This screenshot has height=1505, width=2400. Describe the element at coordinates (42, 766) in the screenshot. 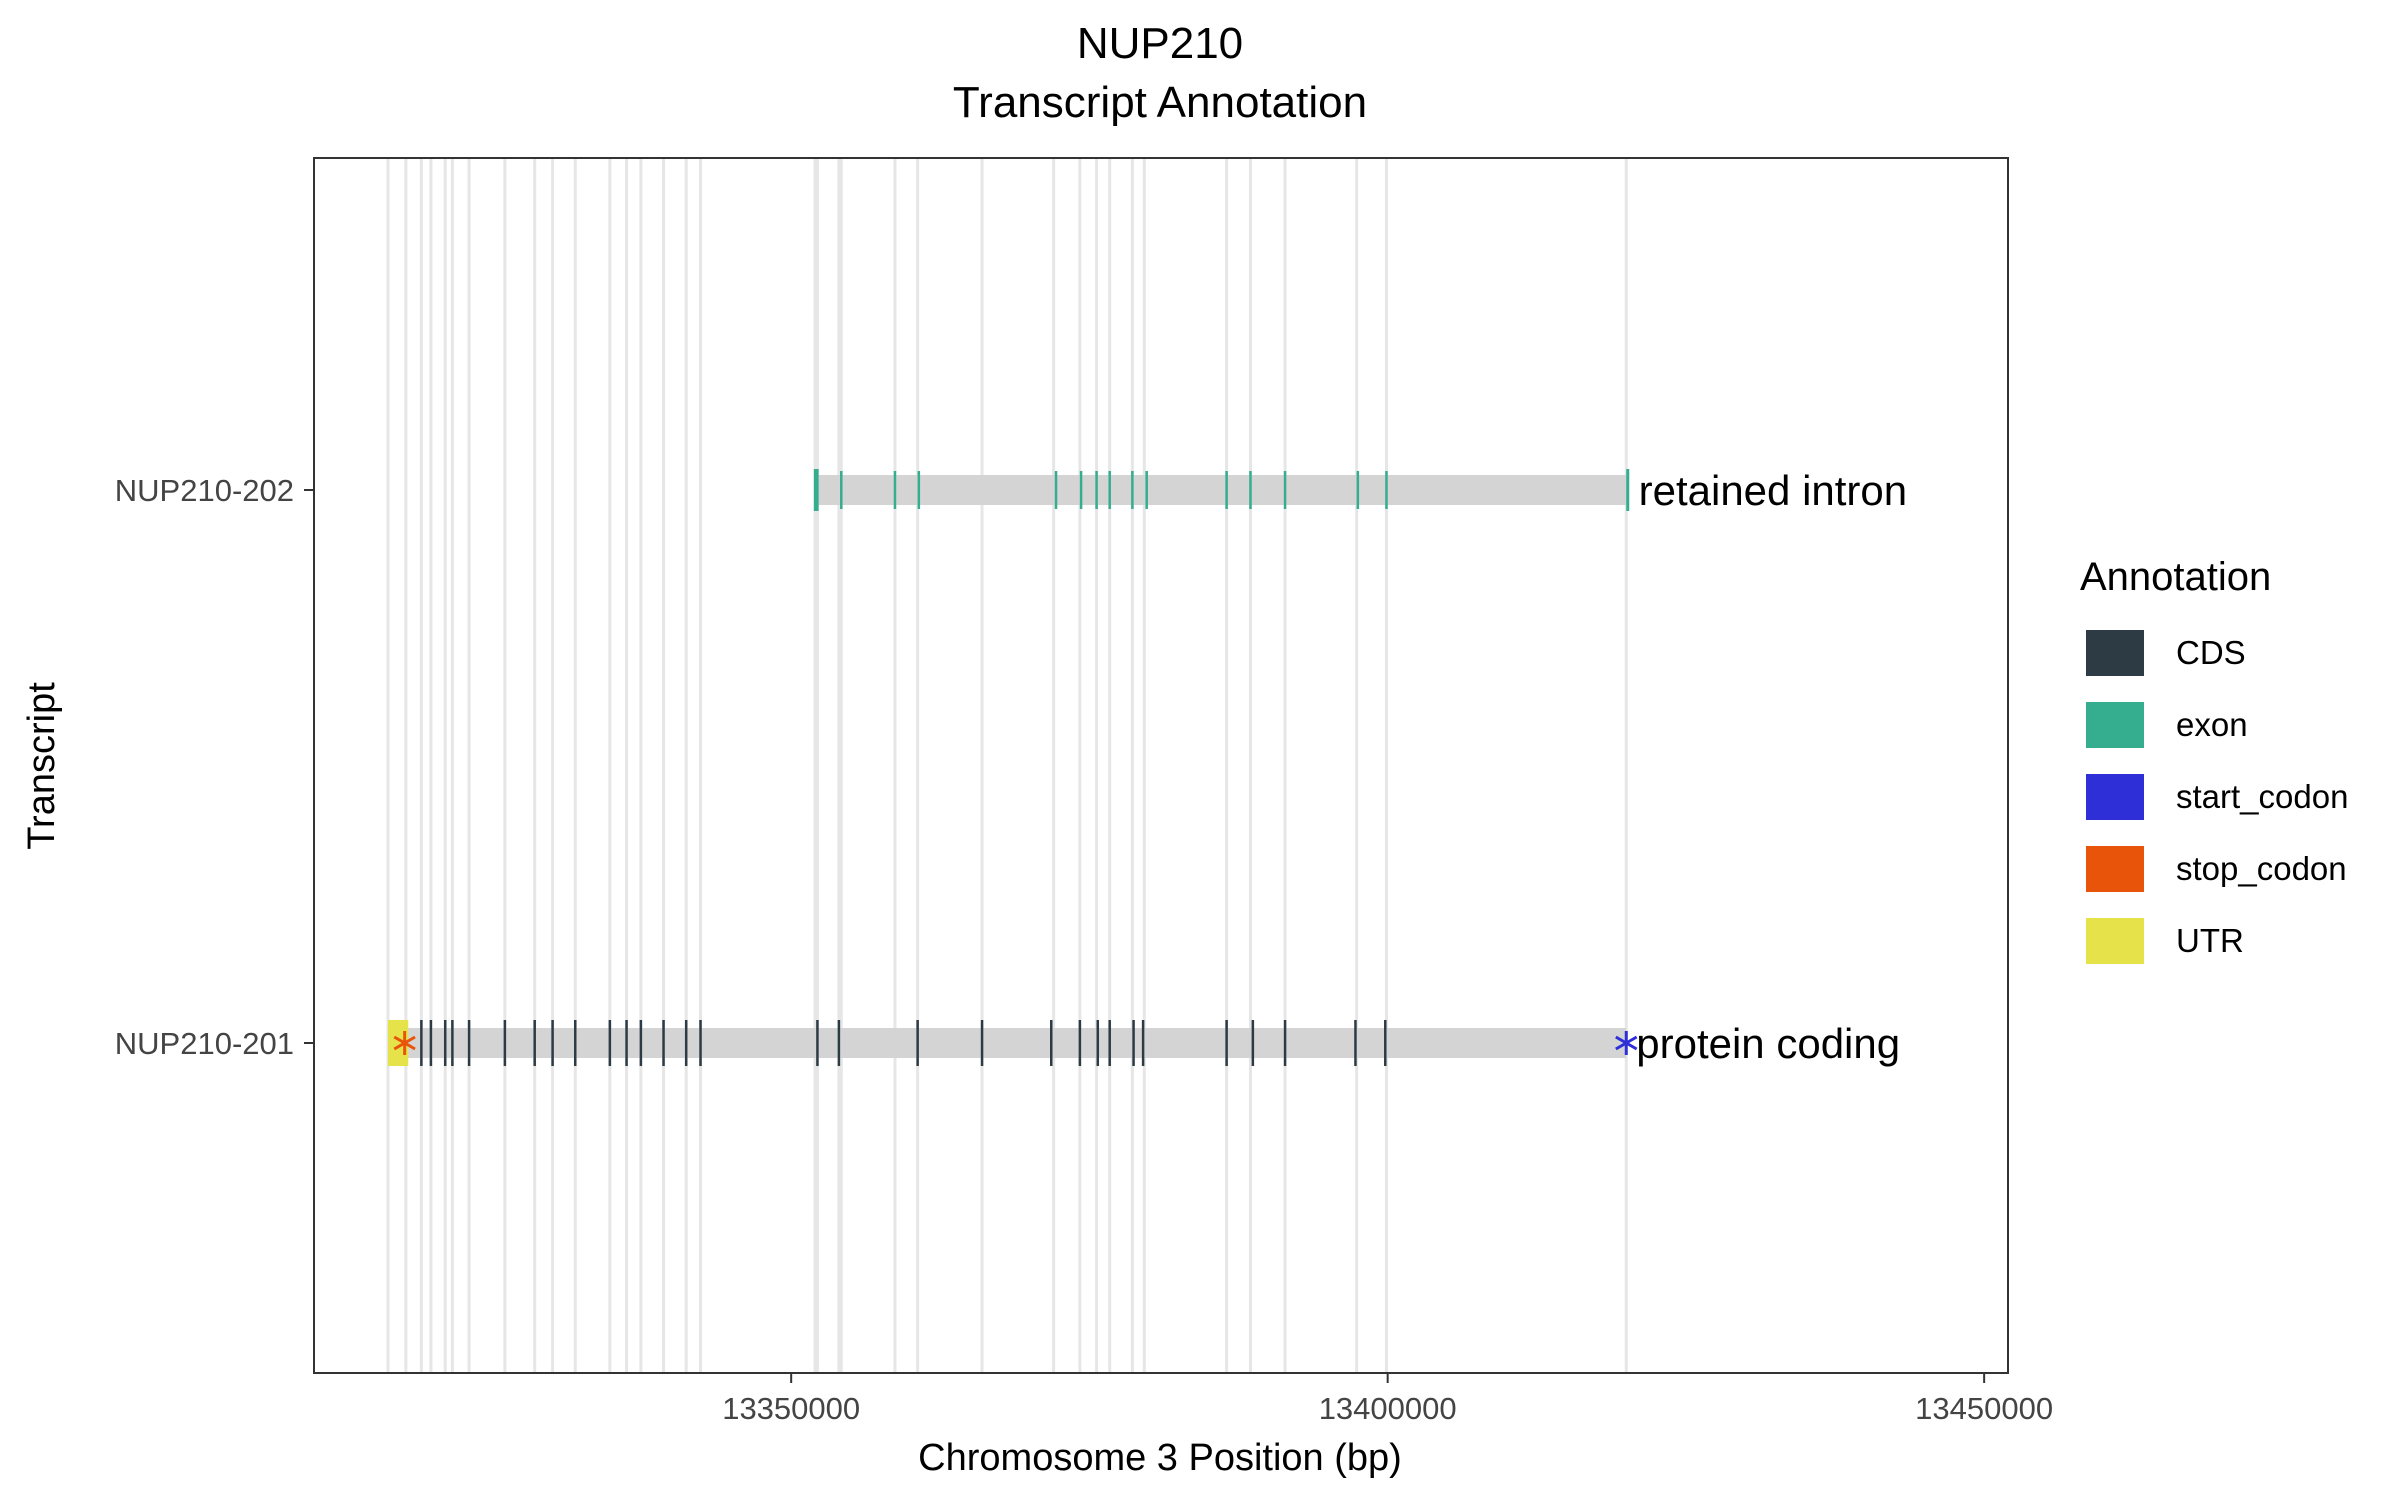

I see `y-axis-label: Transcript` at that location.